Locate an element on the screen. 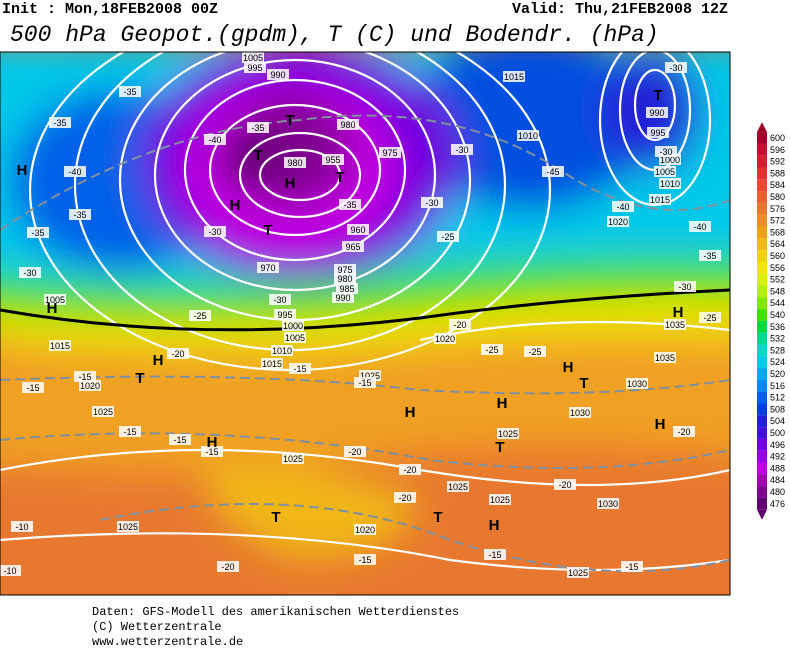 Image resolution: width=790 pixels, height=648 pixels. colorbar-cap is located at coordinates (762, 127).